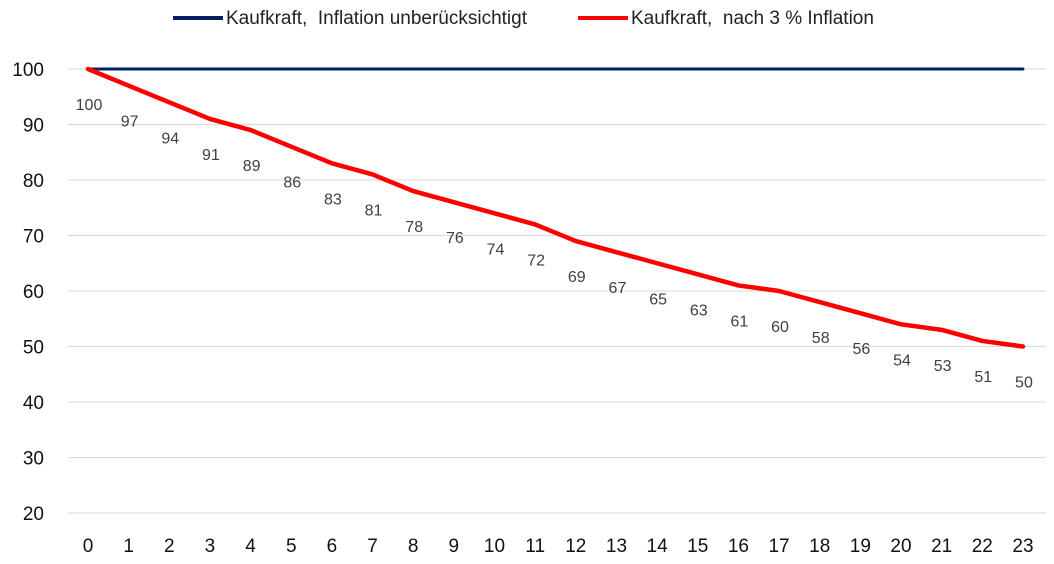 This screenshot has height=564, width=1054. Describe the element at coordinates (983, 377) in the screenshot. I see `data-label: 51` at that location.